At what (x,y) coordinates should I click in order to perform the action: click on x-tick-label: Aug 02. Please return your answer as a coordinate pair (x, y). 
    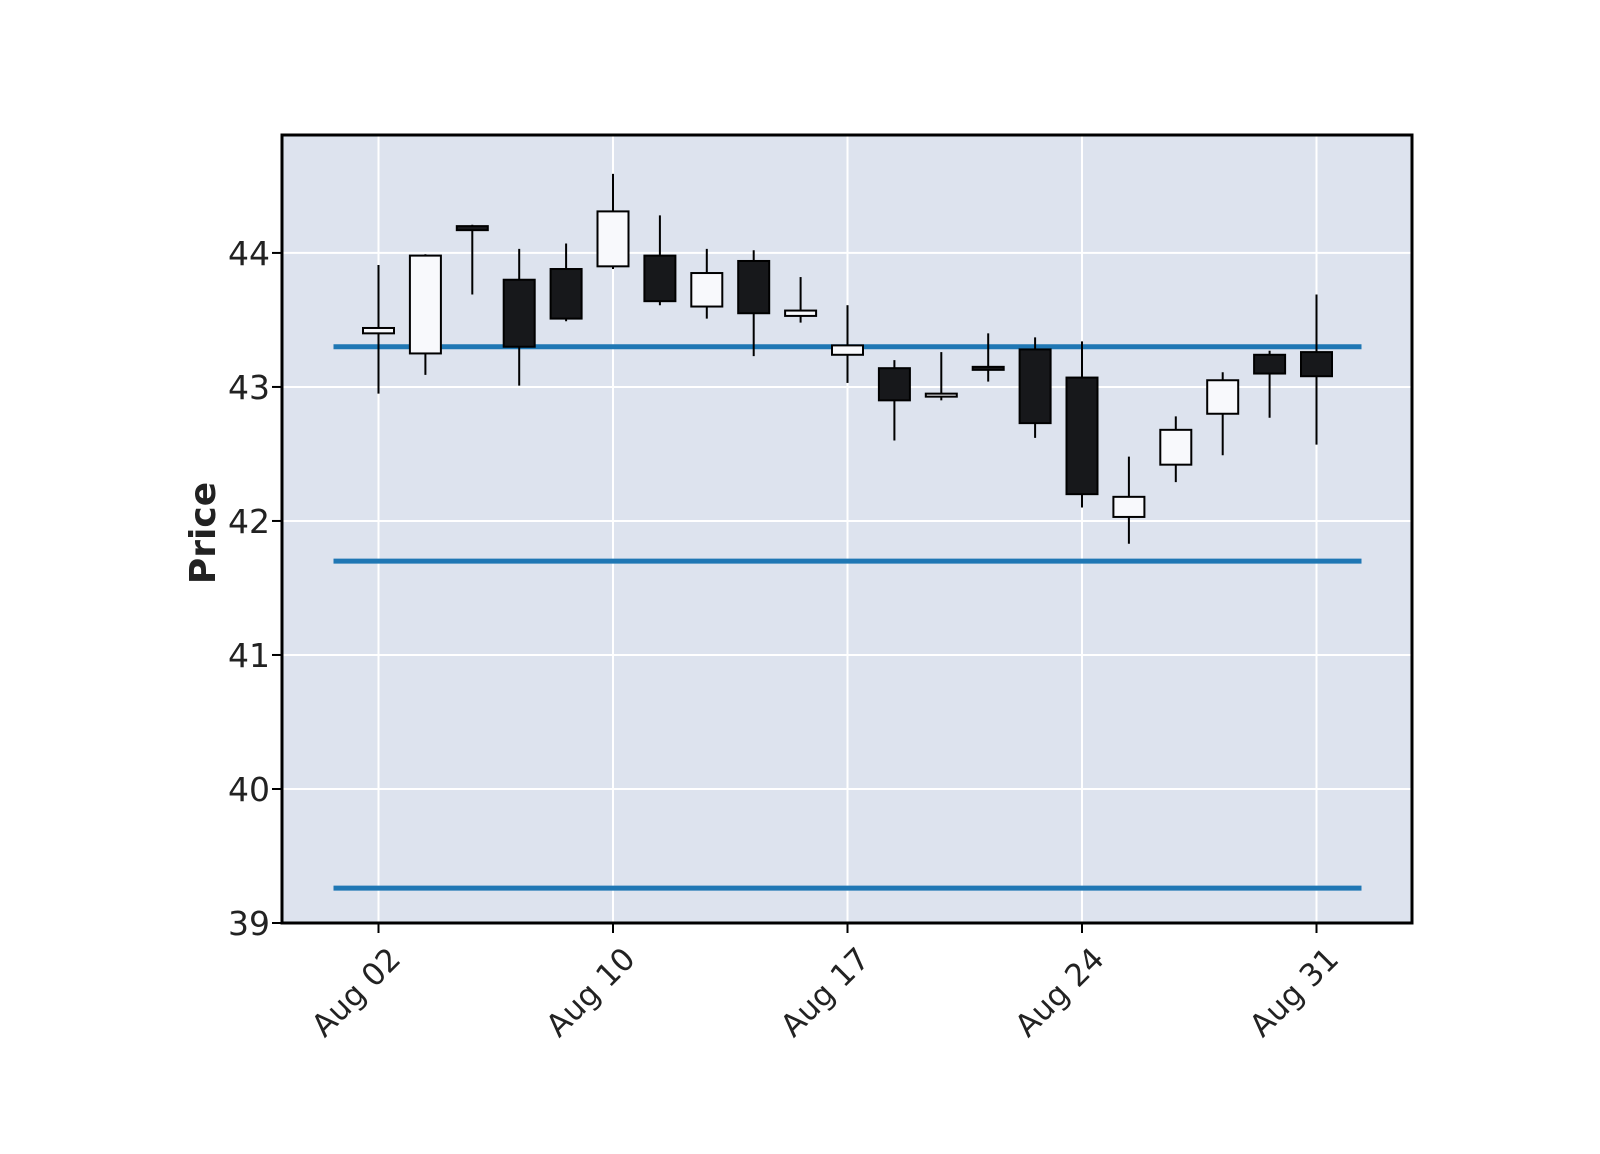
    Looking at the image, I should click on (356, 992).